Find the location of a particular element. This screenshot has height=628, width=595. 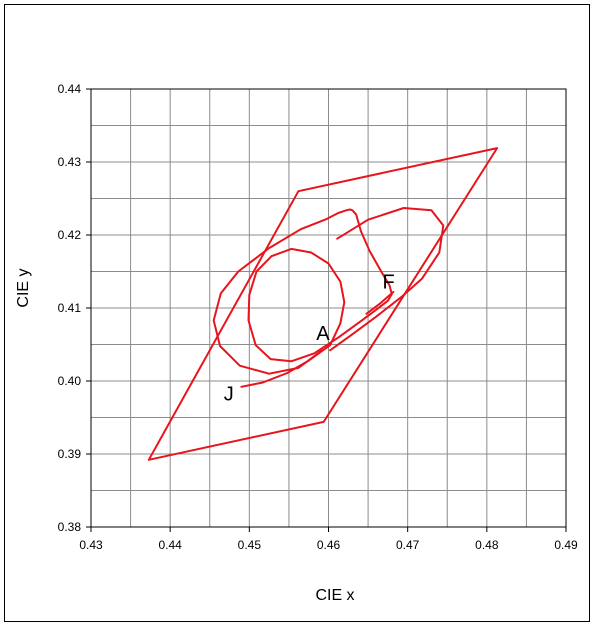

y-tick-label: 0.42 is located at coordinates (70, 235).